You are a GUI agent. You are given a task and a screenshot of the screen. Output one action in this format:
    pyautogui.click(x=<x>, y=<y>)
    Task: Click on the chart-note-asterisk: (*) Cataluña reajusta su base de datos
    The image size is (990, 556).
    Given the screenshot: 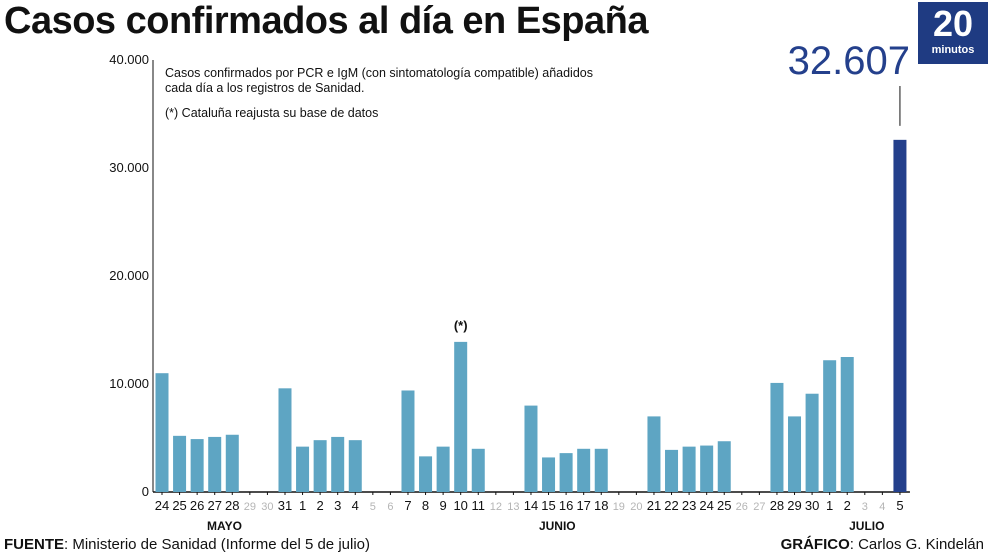 What is the action you would take?
    pyautogui.click(x=271, y=113)
    